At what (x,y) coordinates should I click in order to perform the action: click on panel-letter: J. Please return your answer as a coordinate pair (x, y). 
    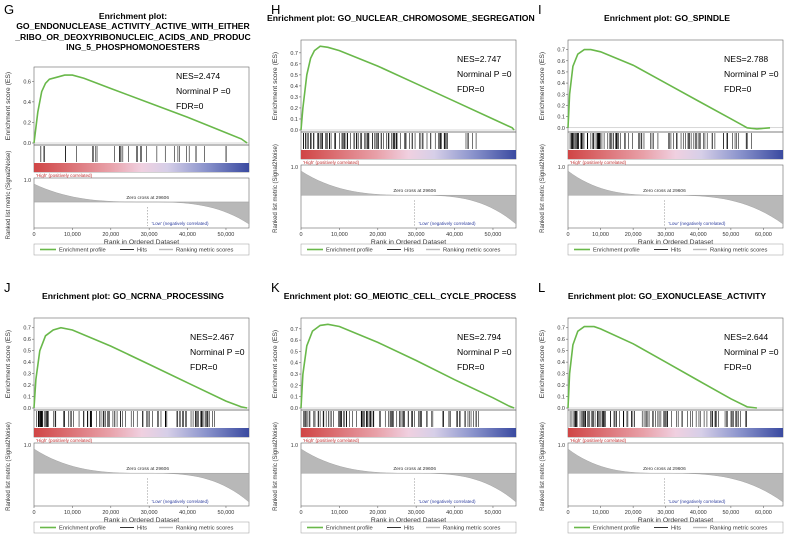
    Looking at the image, I should click on (7, 287).